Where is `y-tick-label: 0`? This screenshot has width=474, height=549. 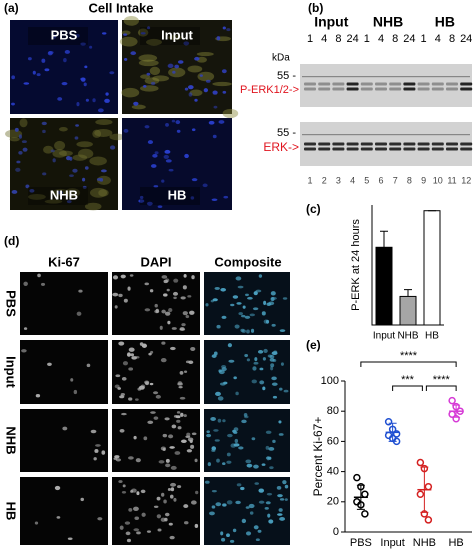 y-tick-label: 0 is located at coordinates (336, 532).